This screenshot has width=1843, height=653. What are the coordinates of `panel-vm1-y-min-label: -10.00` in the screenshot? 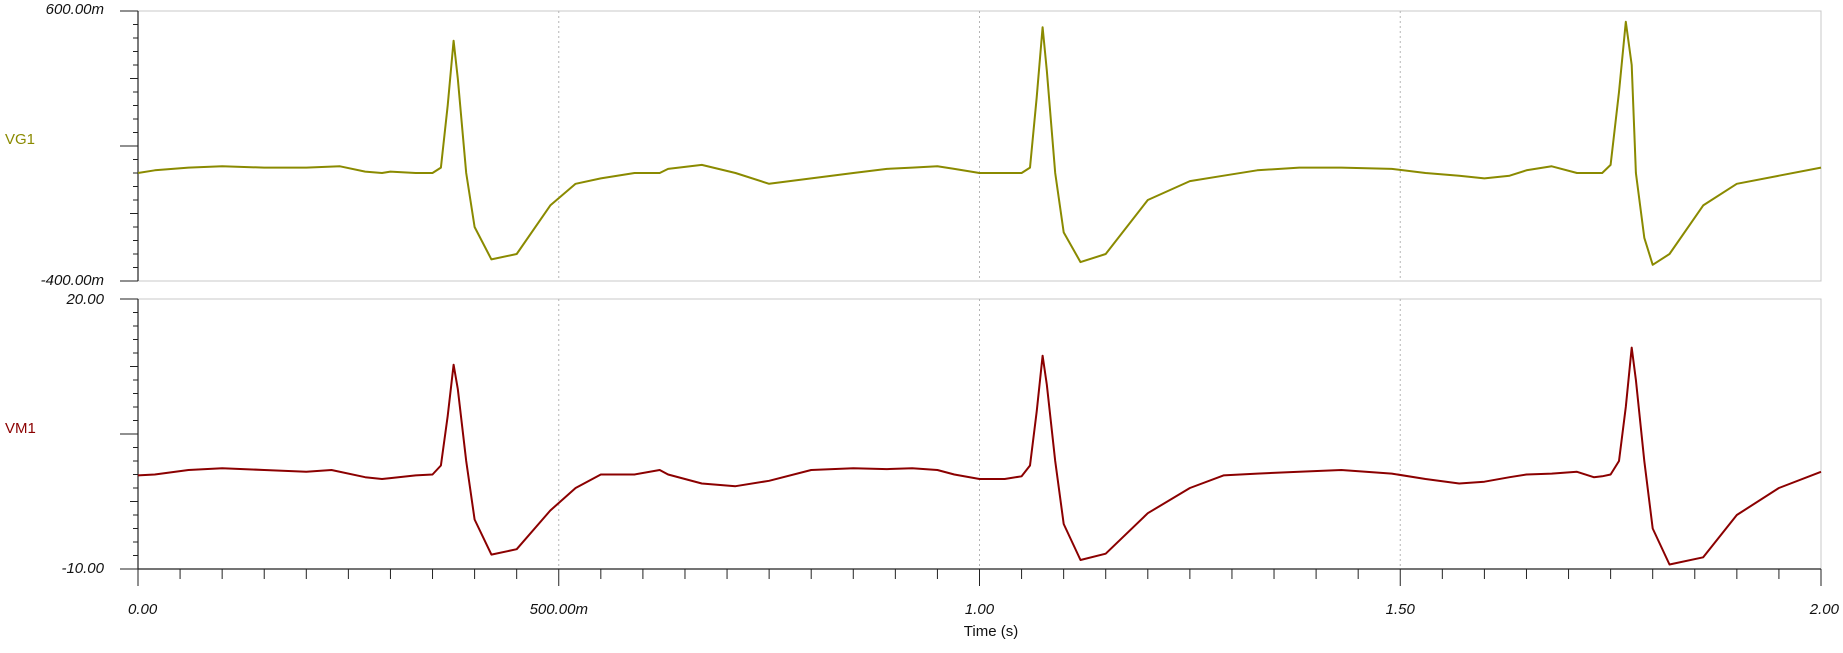 It's located at (82, 568).